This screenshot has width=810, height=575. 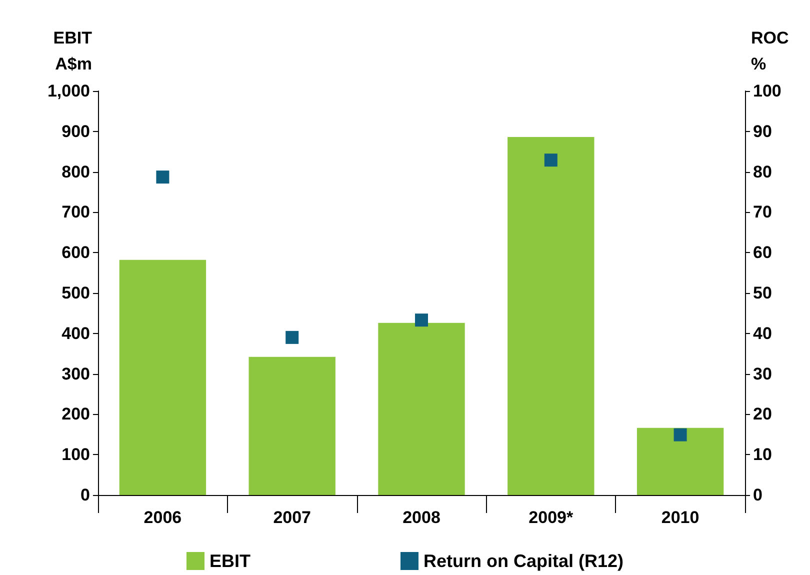 What do you see at coordinates (762, 293) in the screenshot?
I see `y2-tick-label: 50` at bounding box center [762, 293].